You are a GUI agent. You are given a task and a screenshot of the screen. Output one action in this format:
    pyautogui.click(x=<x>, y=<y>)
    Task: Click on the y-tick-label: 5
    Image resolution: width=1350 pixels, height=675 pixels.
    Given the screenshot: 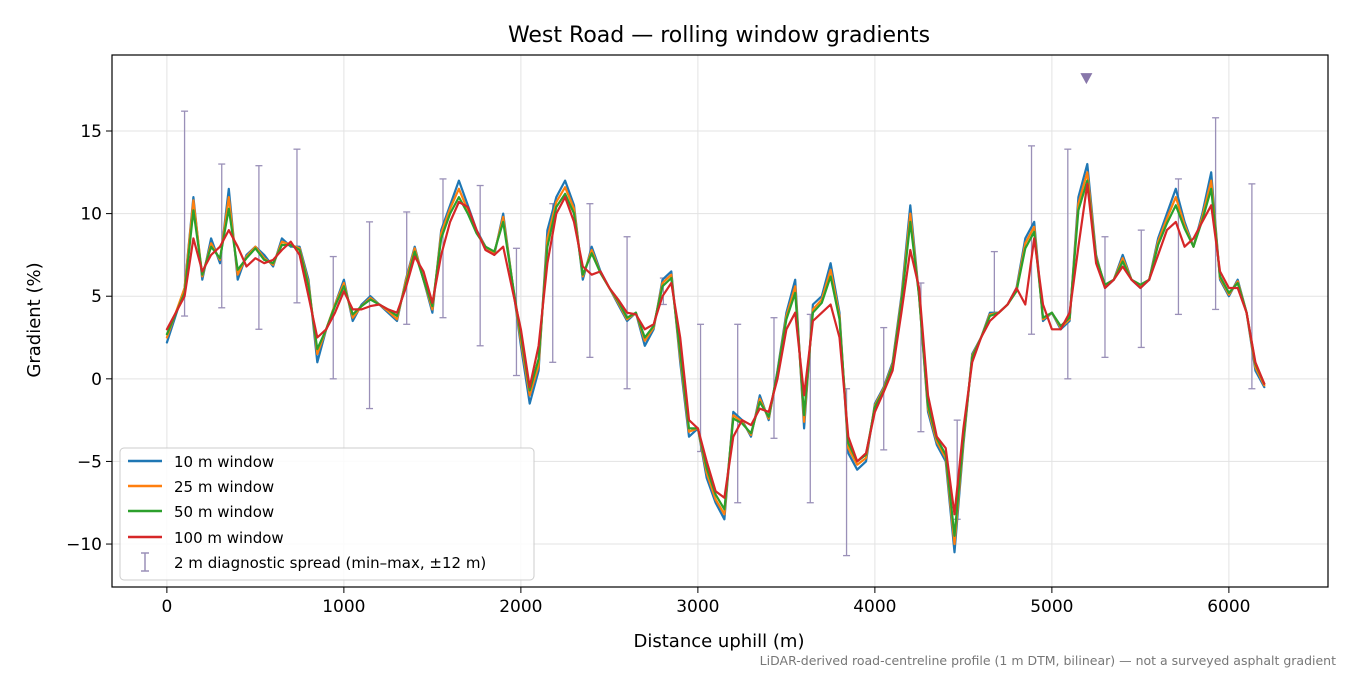 What is the action you would take?
    pyautogui.click(x=96, y=297)
    